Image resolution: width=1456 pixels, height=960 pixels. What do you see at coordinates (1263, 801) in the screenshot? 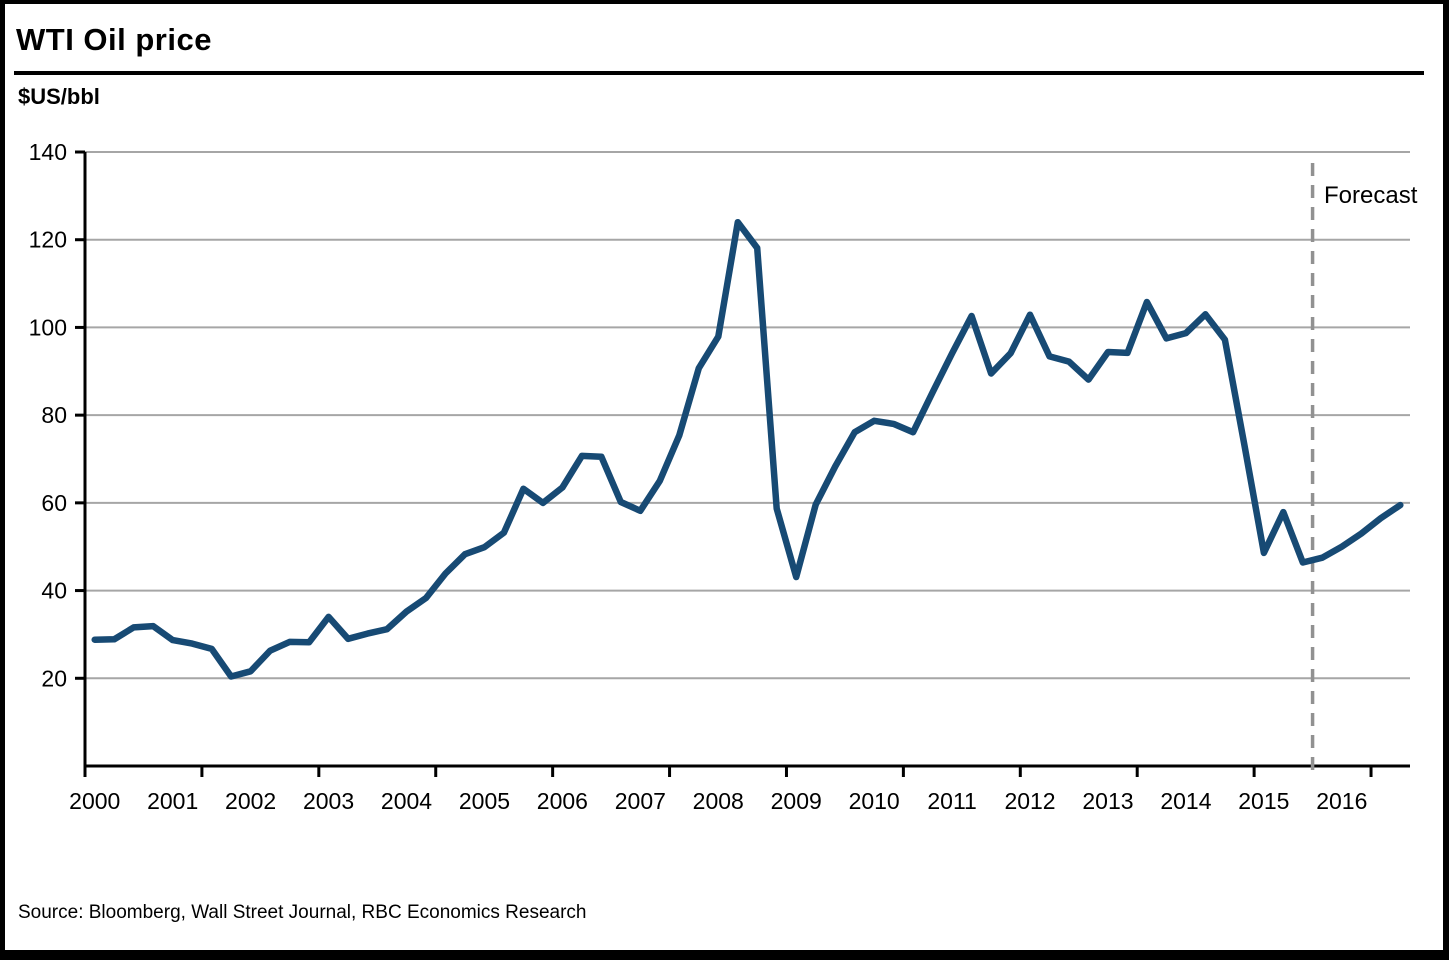
I see `x-tick-label: 2015` at bounding box center [1263, 801].